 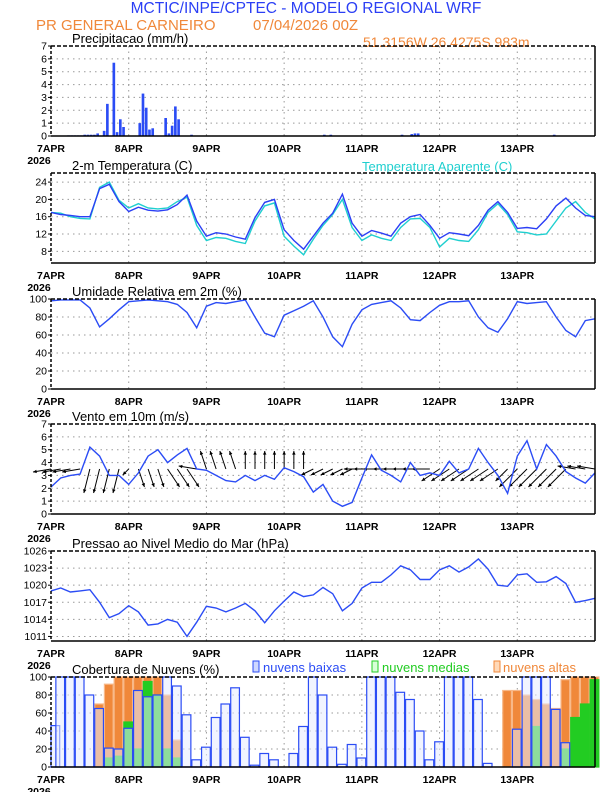 What do you see at coordinates (44, 137) in the screenshot?
I see `y-tick-label: 0` at bounding box center [44, 137].